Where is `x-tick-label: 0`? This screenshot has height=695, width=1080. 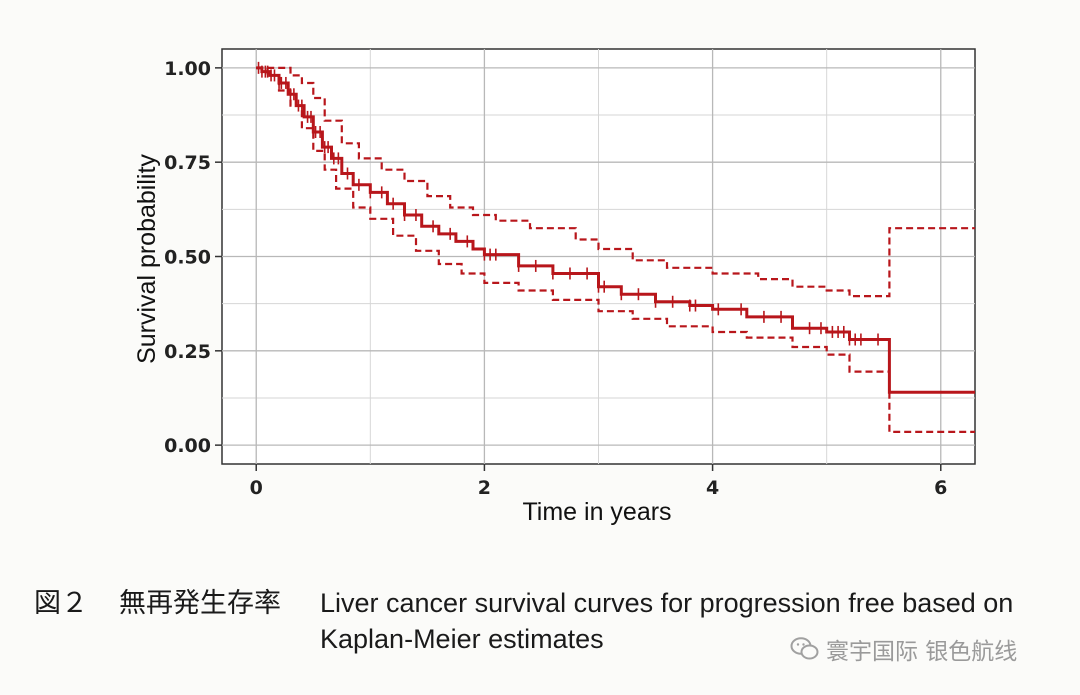 x-tick-label: 0 is located at coordinates (256, 488).